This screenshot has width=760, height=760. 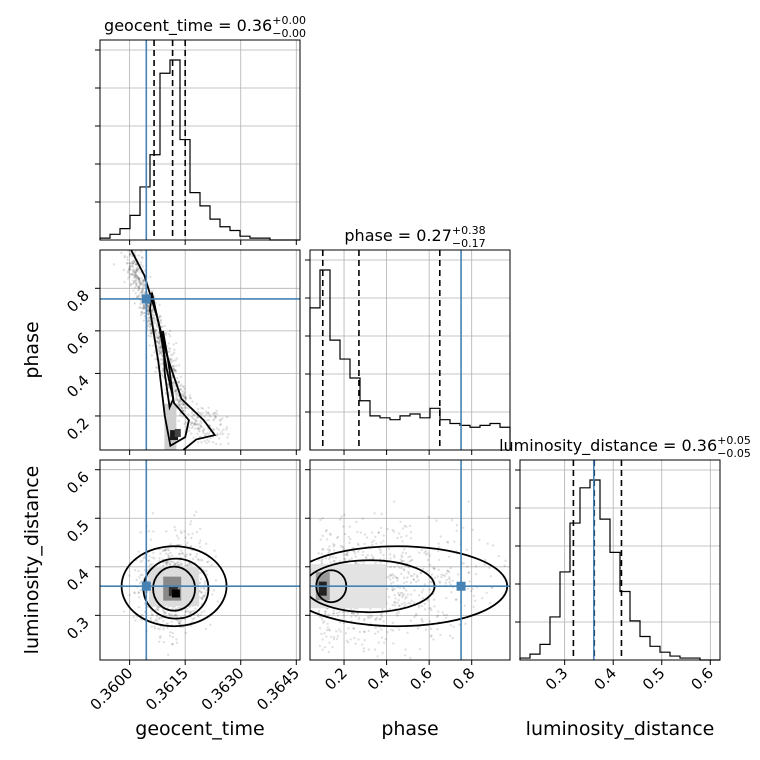 I want to click on panel-border, so click(x=200, y=560).